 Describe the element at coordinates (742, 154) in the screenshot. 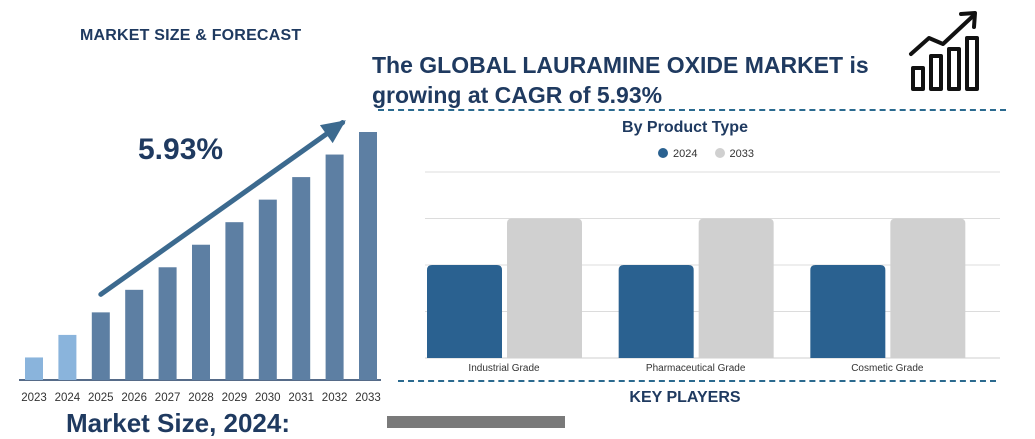

I see `legend-label-2033: 2033` at that location.